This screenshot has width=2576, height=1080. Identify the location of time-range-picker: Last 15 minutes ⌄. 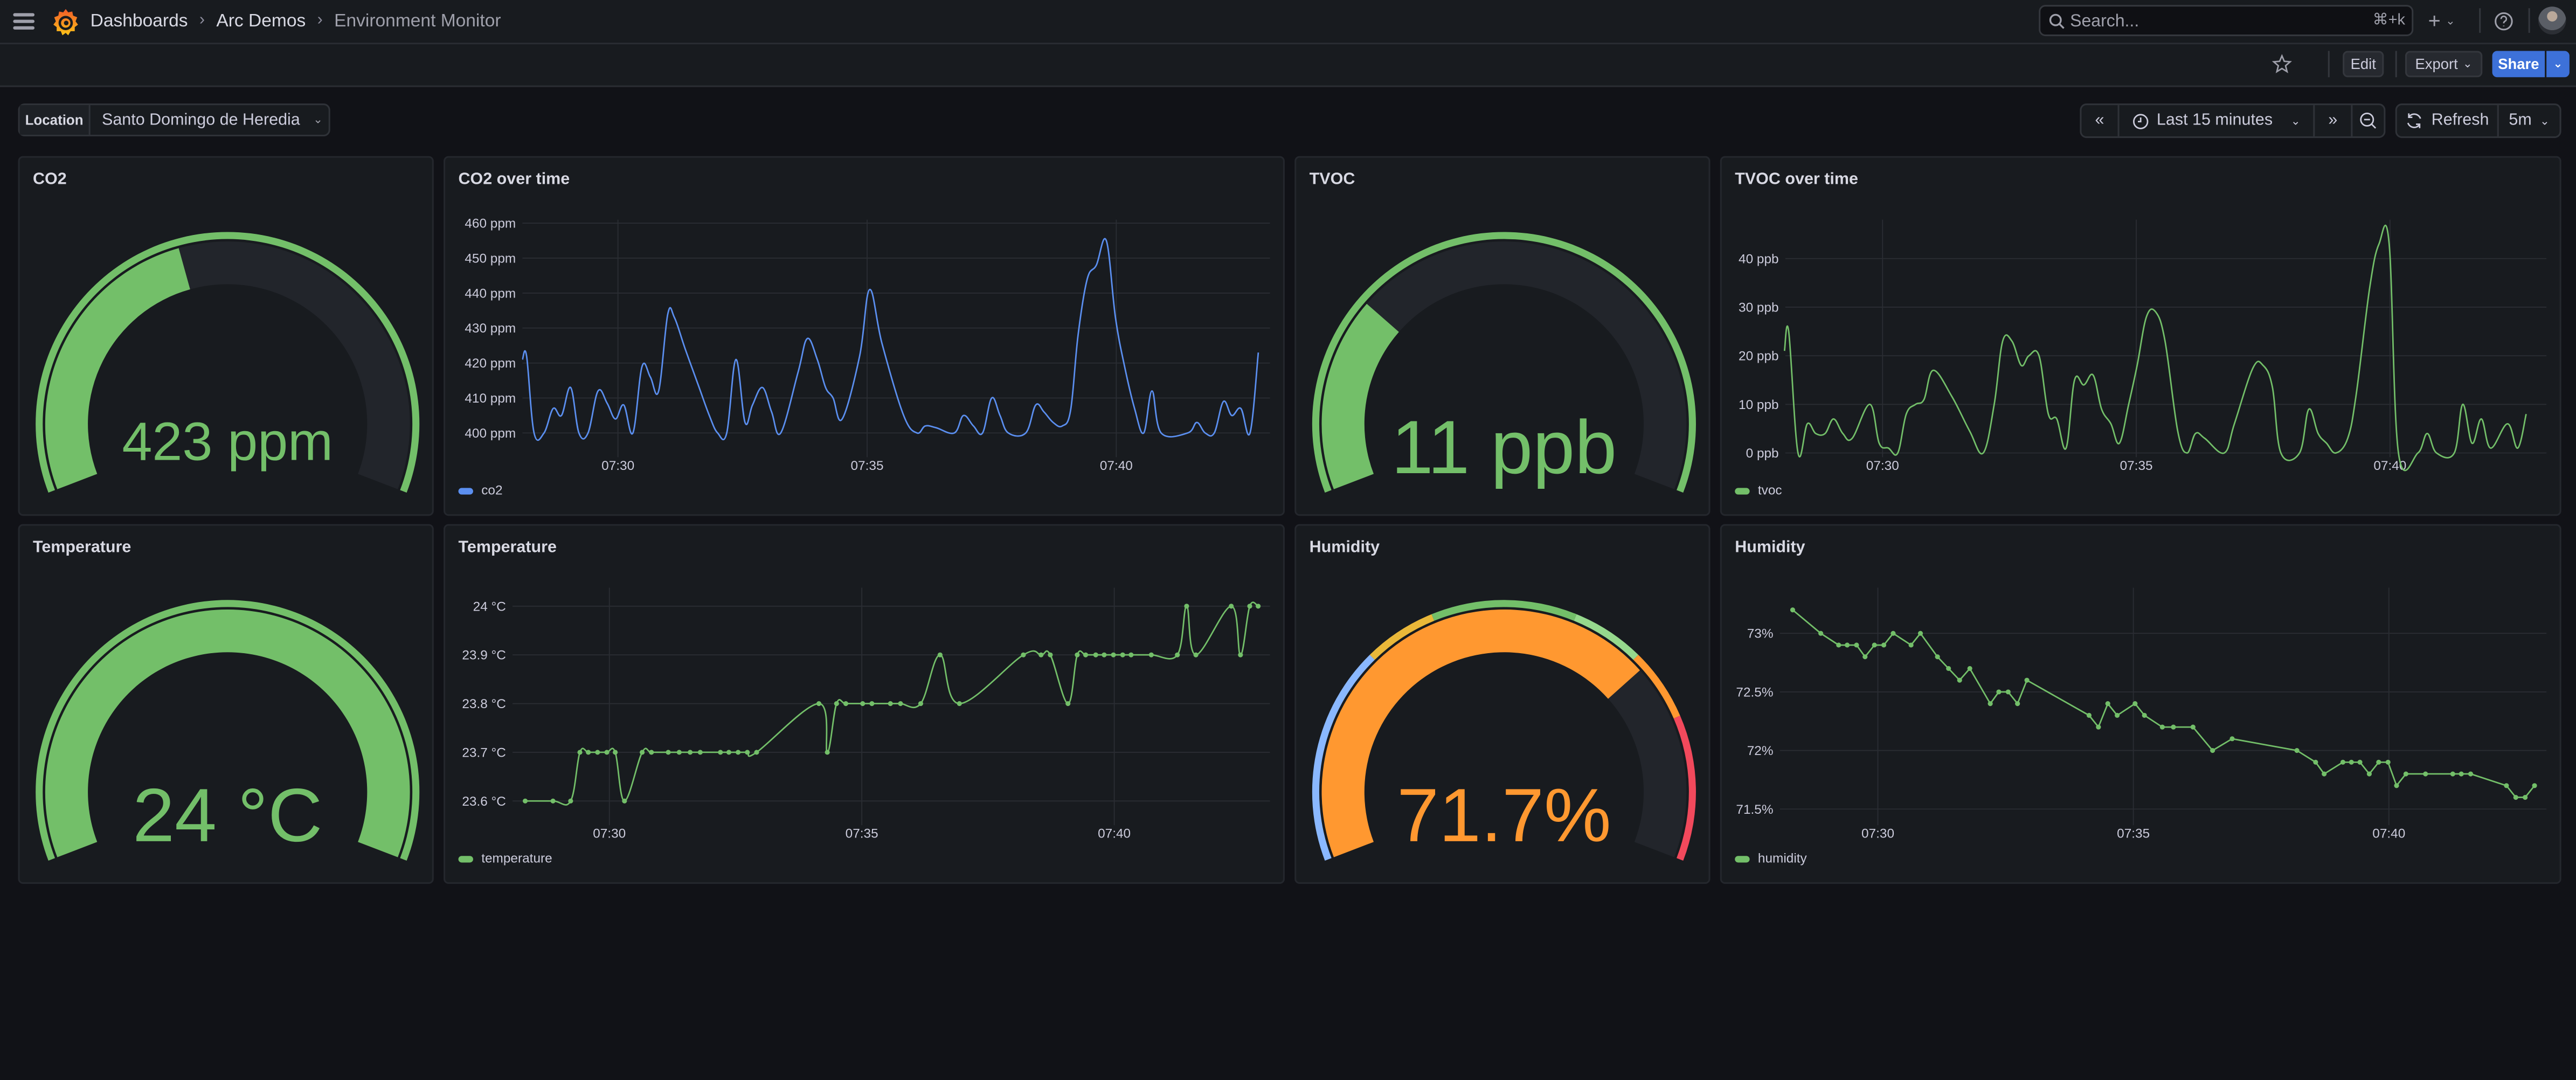
(2217, 121).